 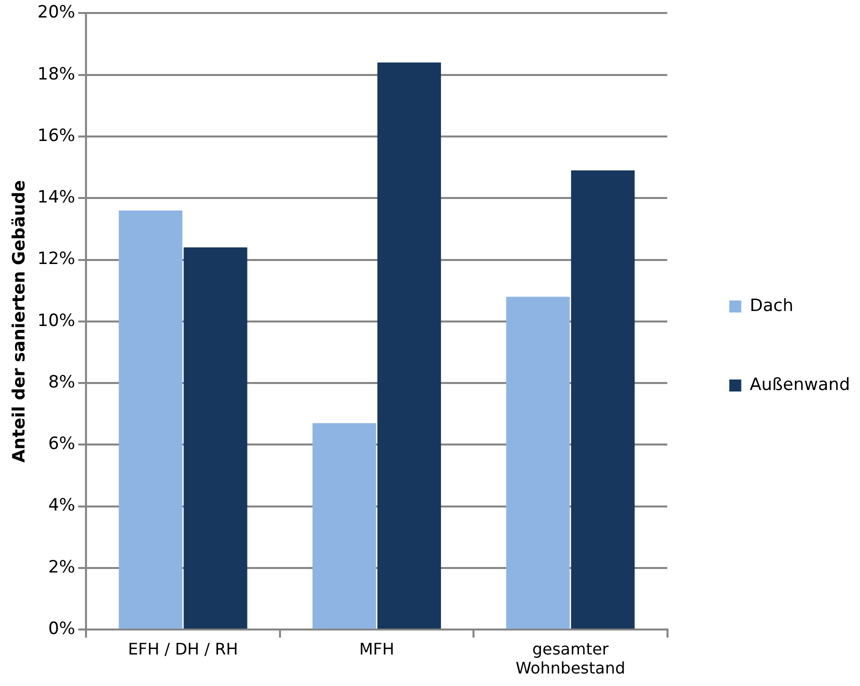 What do you see at coordinates (62, 382) in the screenshot?
I see `y-tick-label: 8%` at bounding box center [62, 382].